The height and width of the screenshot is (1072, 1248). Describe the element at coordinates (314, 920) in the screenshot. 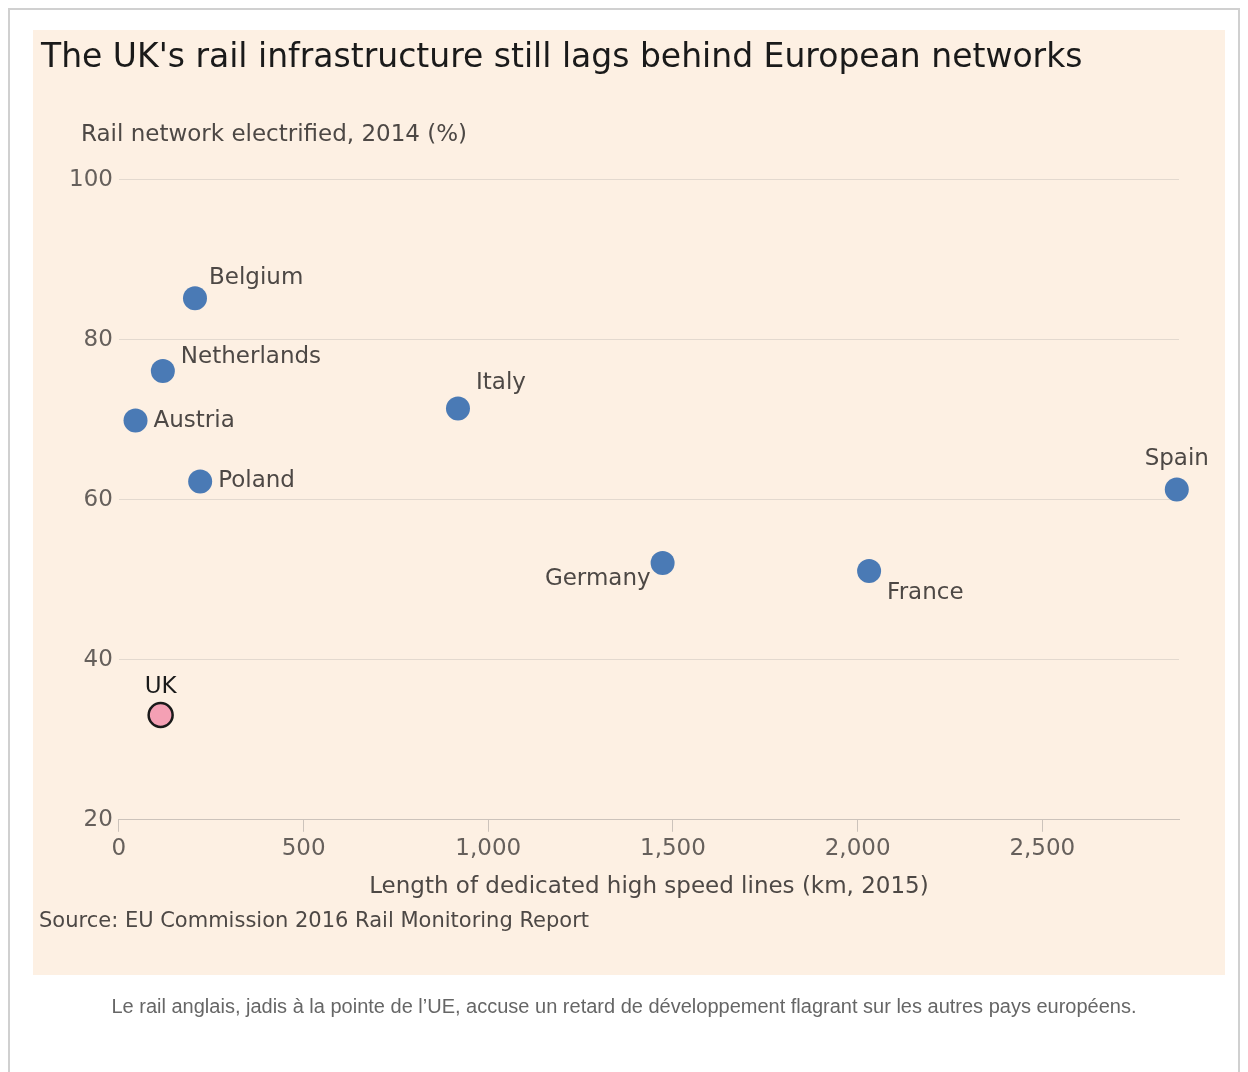

I see `source-note: Source: EU Commission 2016 Rail Monitoring Report` at that location.